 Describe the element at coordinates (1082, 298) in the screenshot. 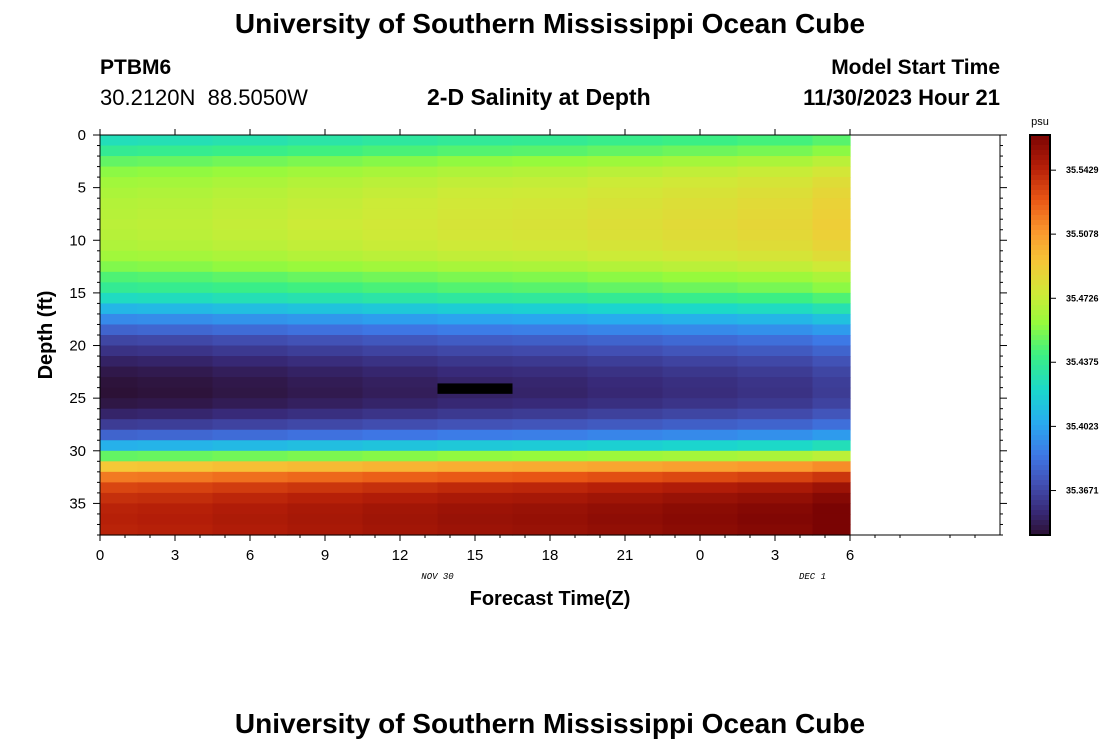

I see `colorbar-tick-label: 35.4726` at that location.